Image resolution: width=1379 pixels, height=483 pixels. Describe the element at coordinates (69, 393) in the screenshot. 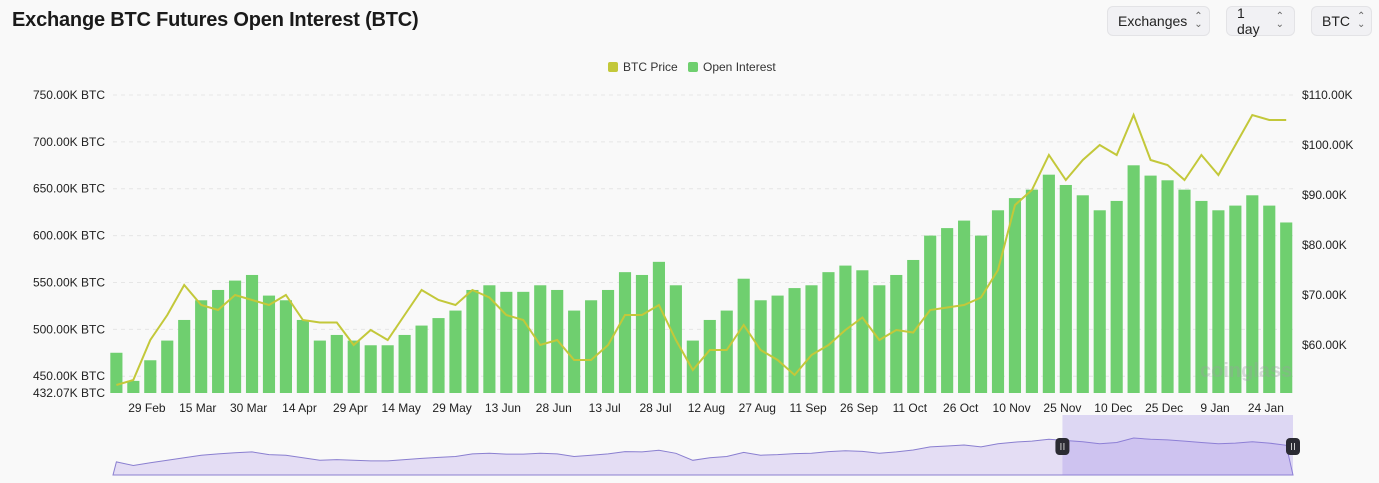

I see `y-left-tick-label: 432.07K BTC` at that location.